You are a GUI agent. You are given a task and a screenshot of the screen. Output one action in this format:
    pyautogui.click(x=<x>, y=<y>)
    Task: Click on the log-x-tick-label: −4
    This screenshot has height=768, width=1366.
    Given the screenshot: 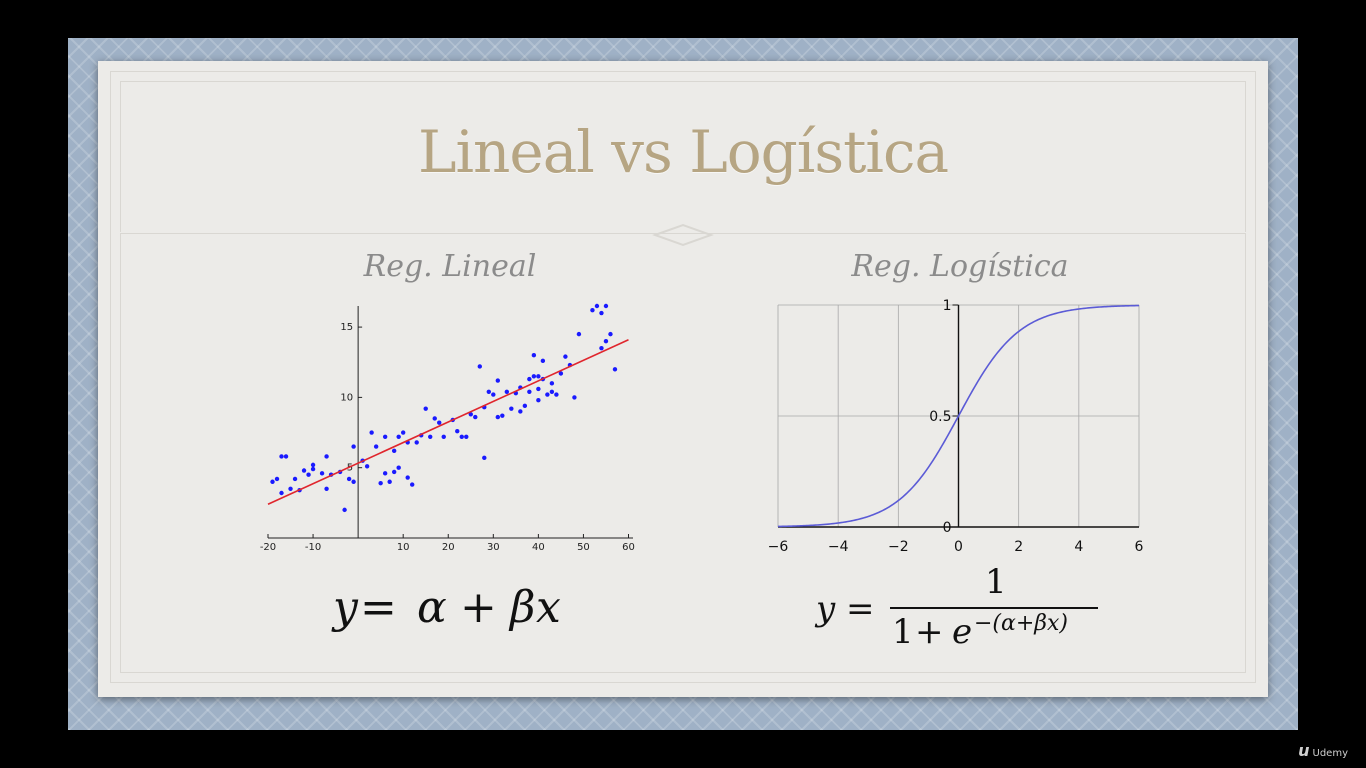 What is the action you would take?
    pyautogui.click(x=838, y=547)
    